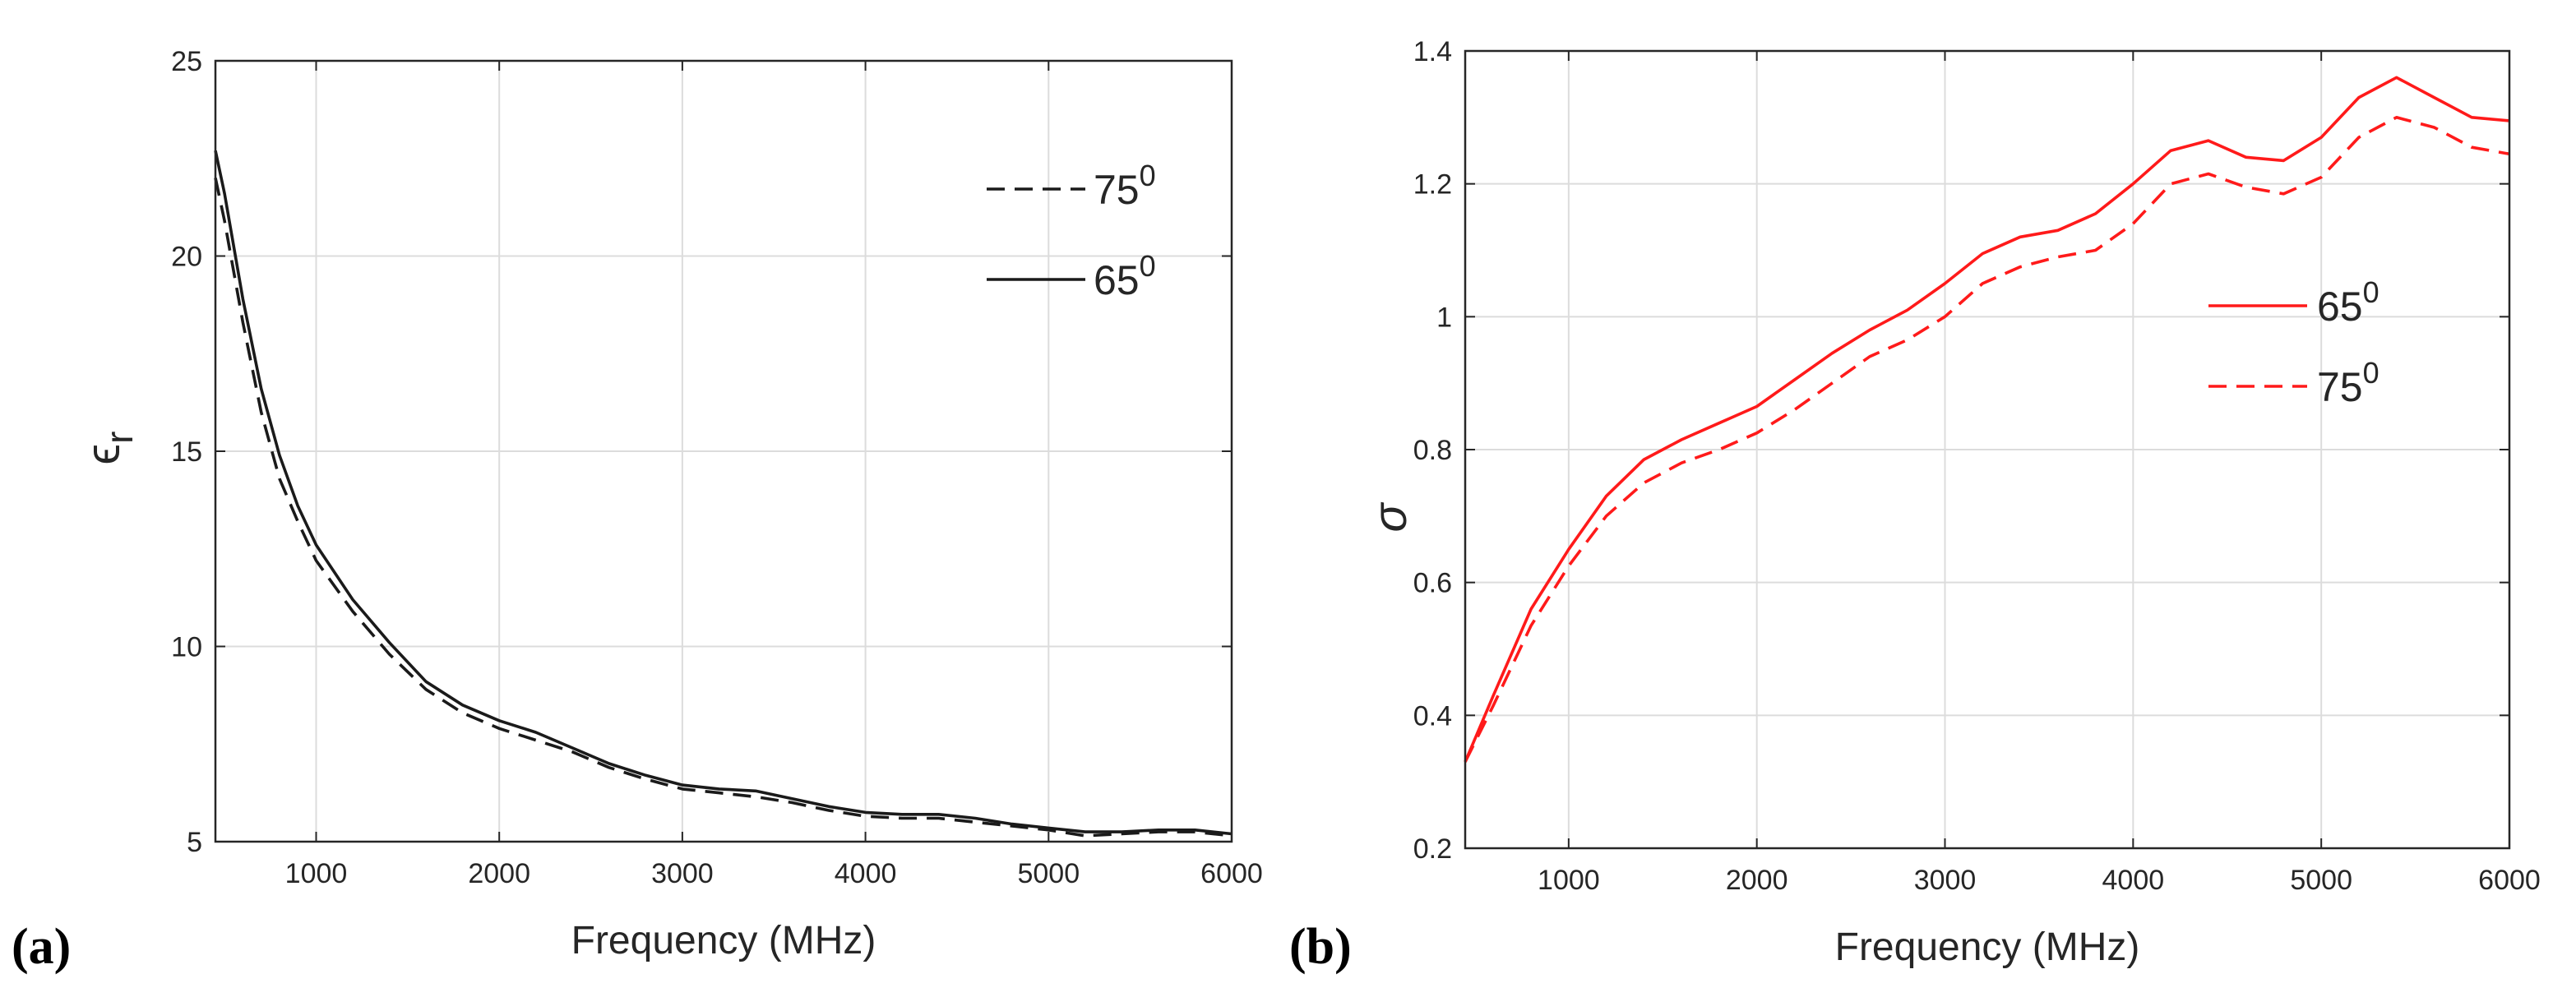  I want to click on chart-b-y-tick-label: 1.4, so click(1432, 51).